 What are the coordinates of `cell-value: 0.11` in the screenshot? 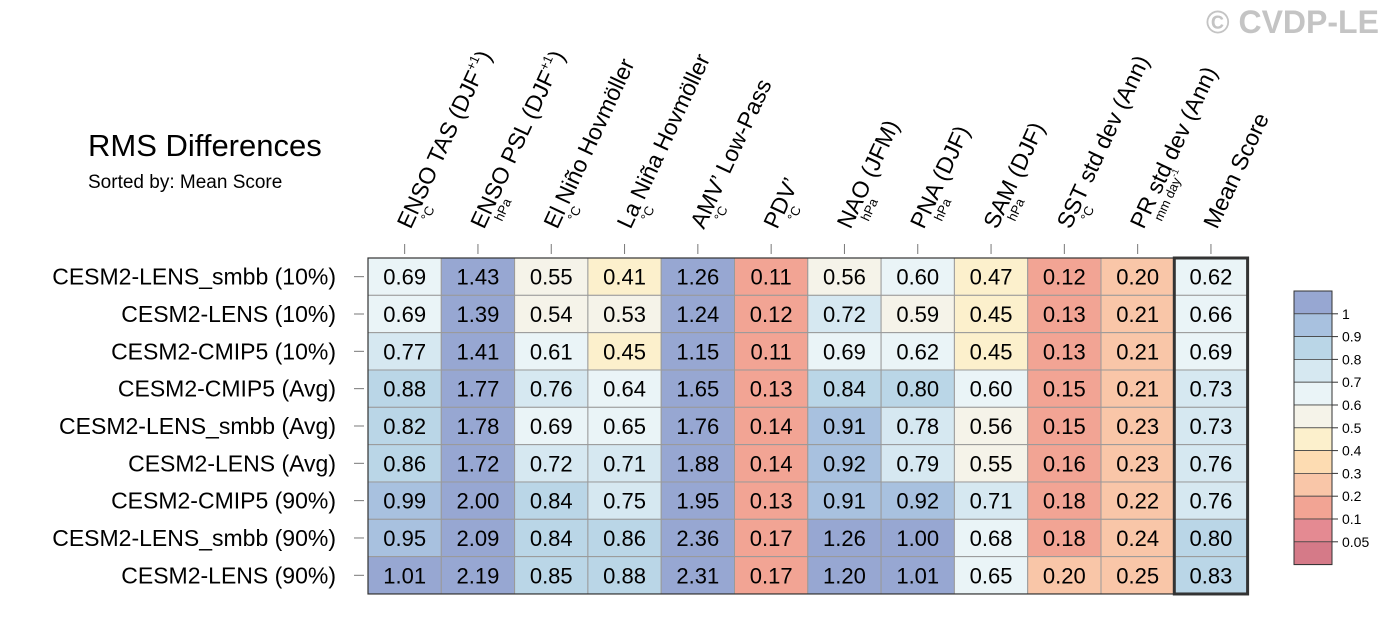 It's located at (771, 351).